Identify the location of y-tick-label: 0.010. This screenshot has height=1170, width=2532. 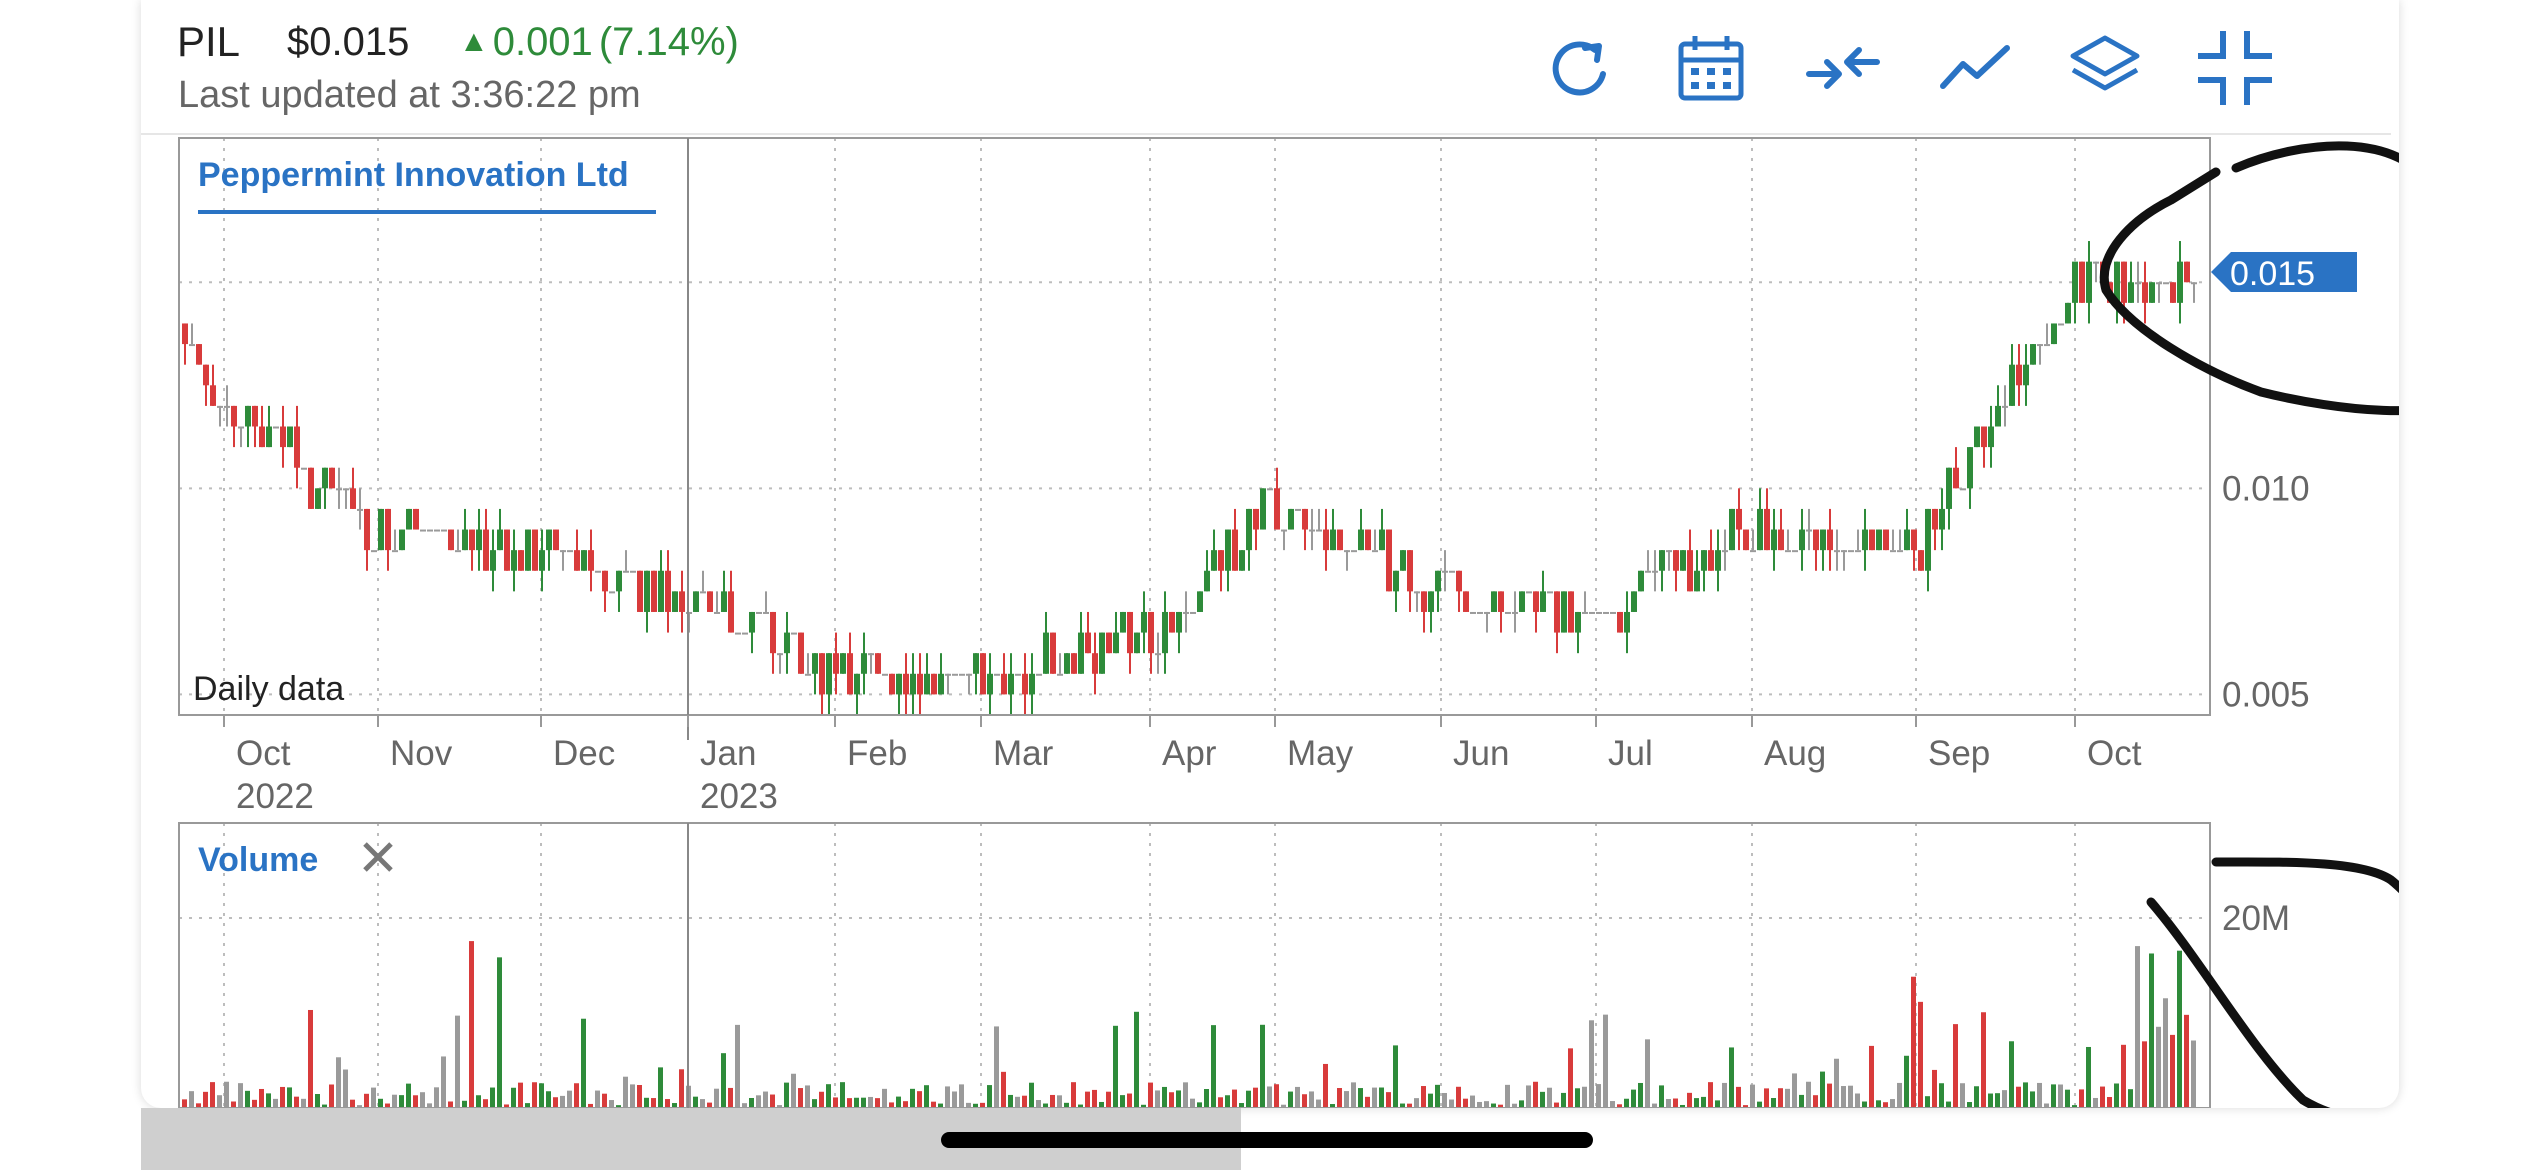
(2266, 488).